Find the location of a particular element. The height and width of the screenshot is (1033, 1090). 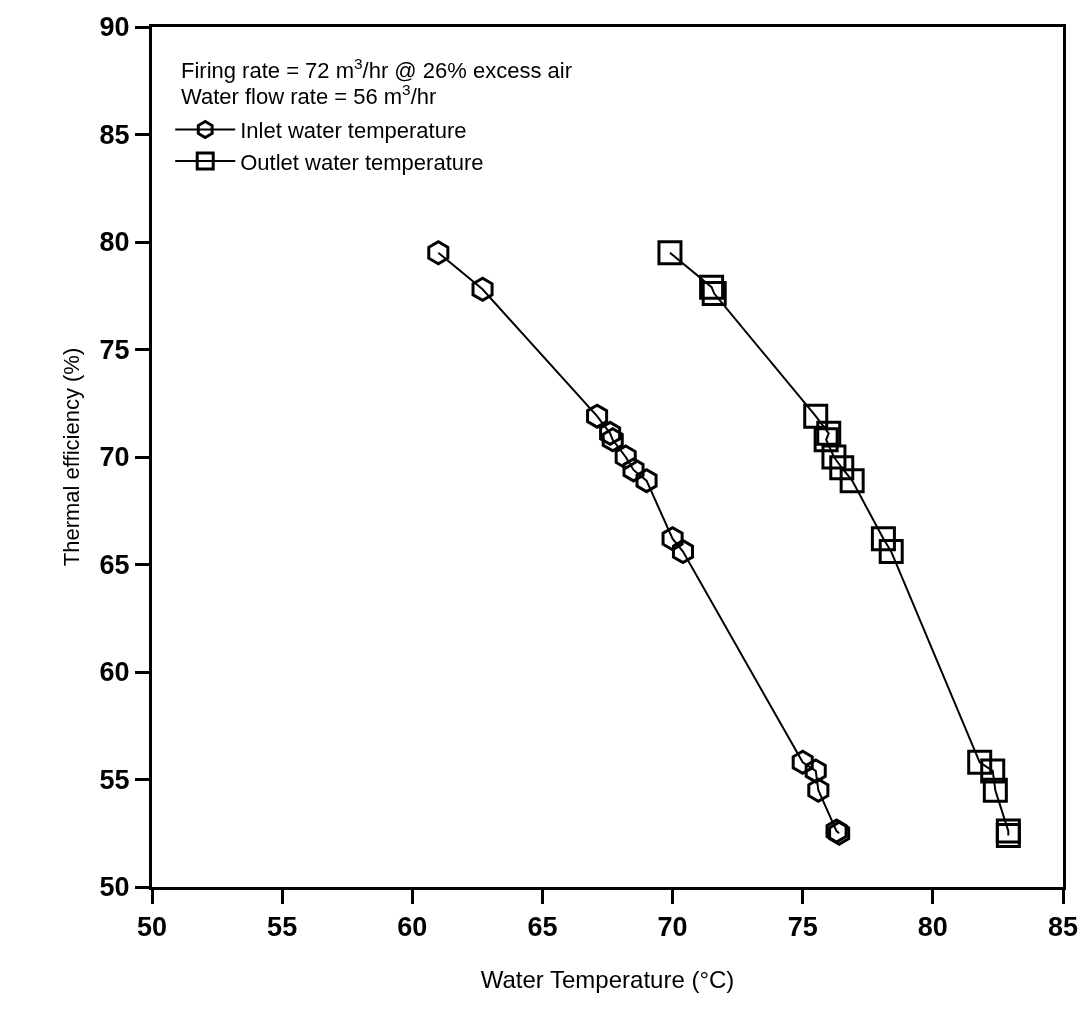

legend-label: Inlet water temperature is located at coordinates (353, 131).